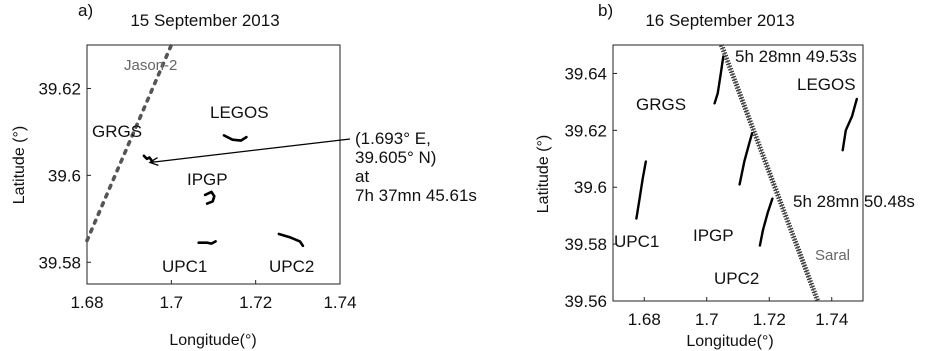 This screenshot has width=941, height=351. I want to click on panel-a-station-tracks, so click(223, 191).